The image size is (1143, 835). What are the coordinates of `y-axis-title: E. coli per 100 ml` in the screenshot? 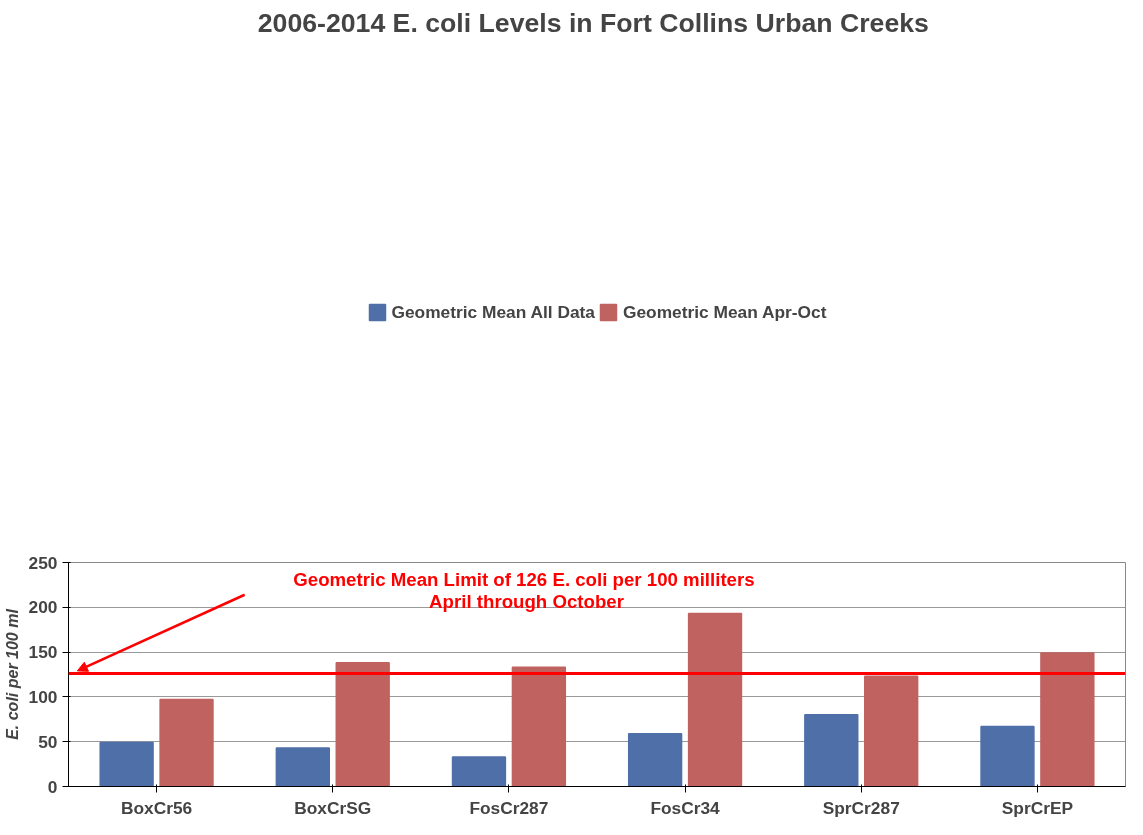 It's located at (12, 674).